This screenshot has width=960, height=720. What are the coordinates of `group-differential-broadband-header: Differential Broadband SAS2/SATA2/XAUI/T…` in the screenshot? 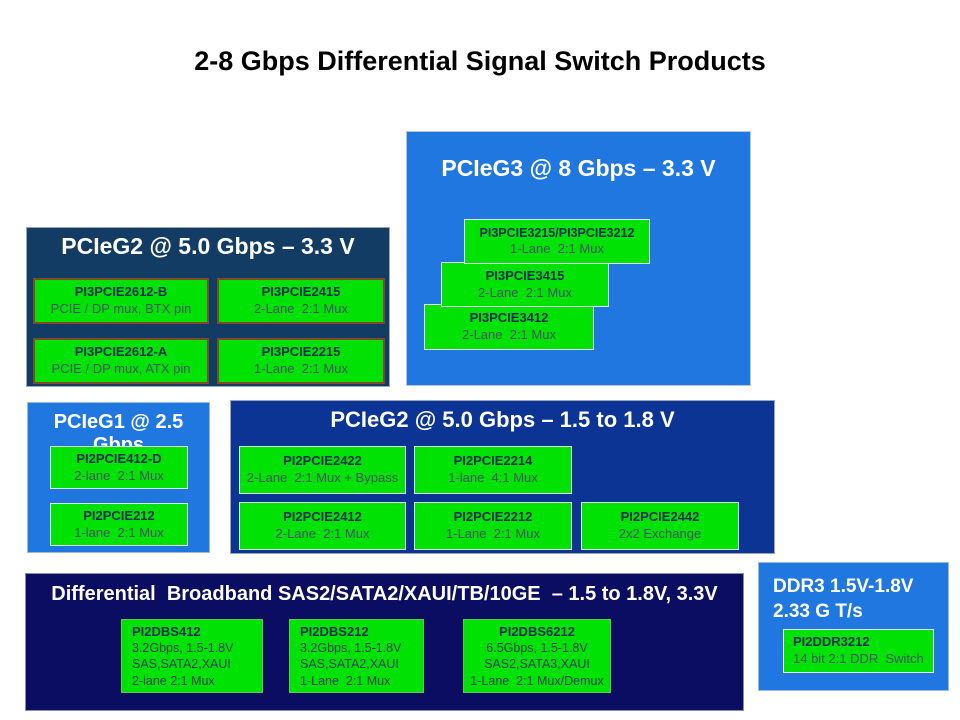 It's located at (384, 594).